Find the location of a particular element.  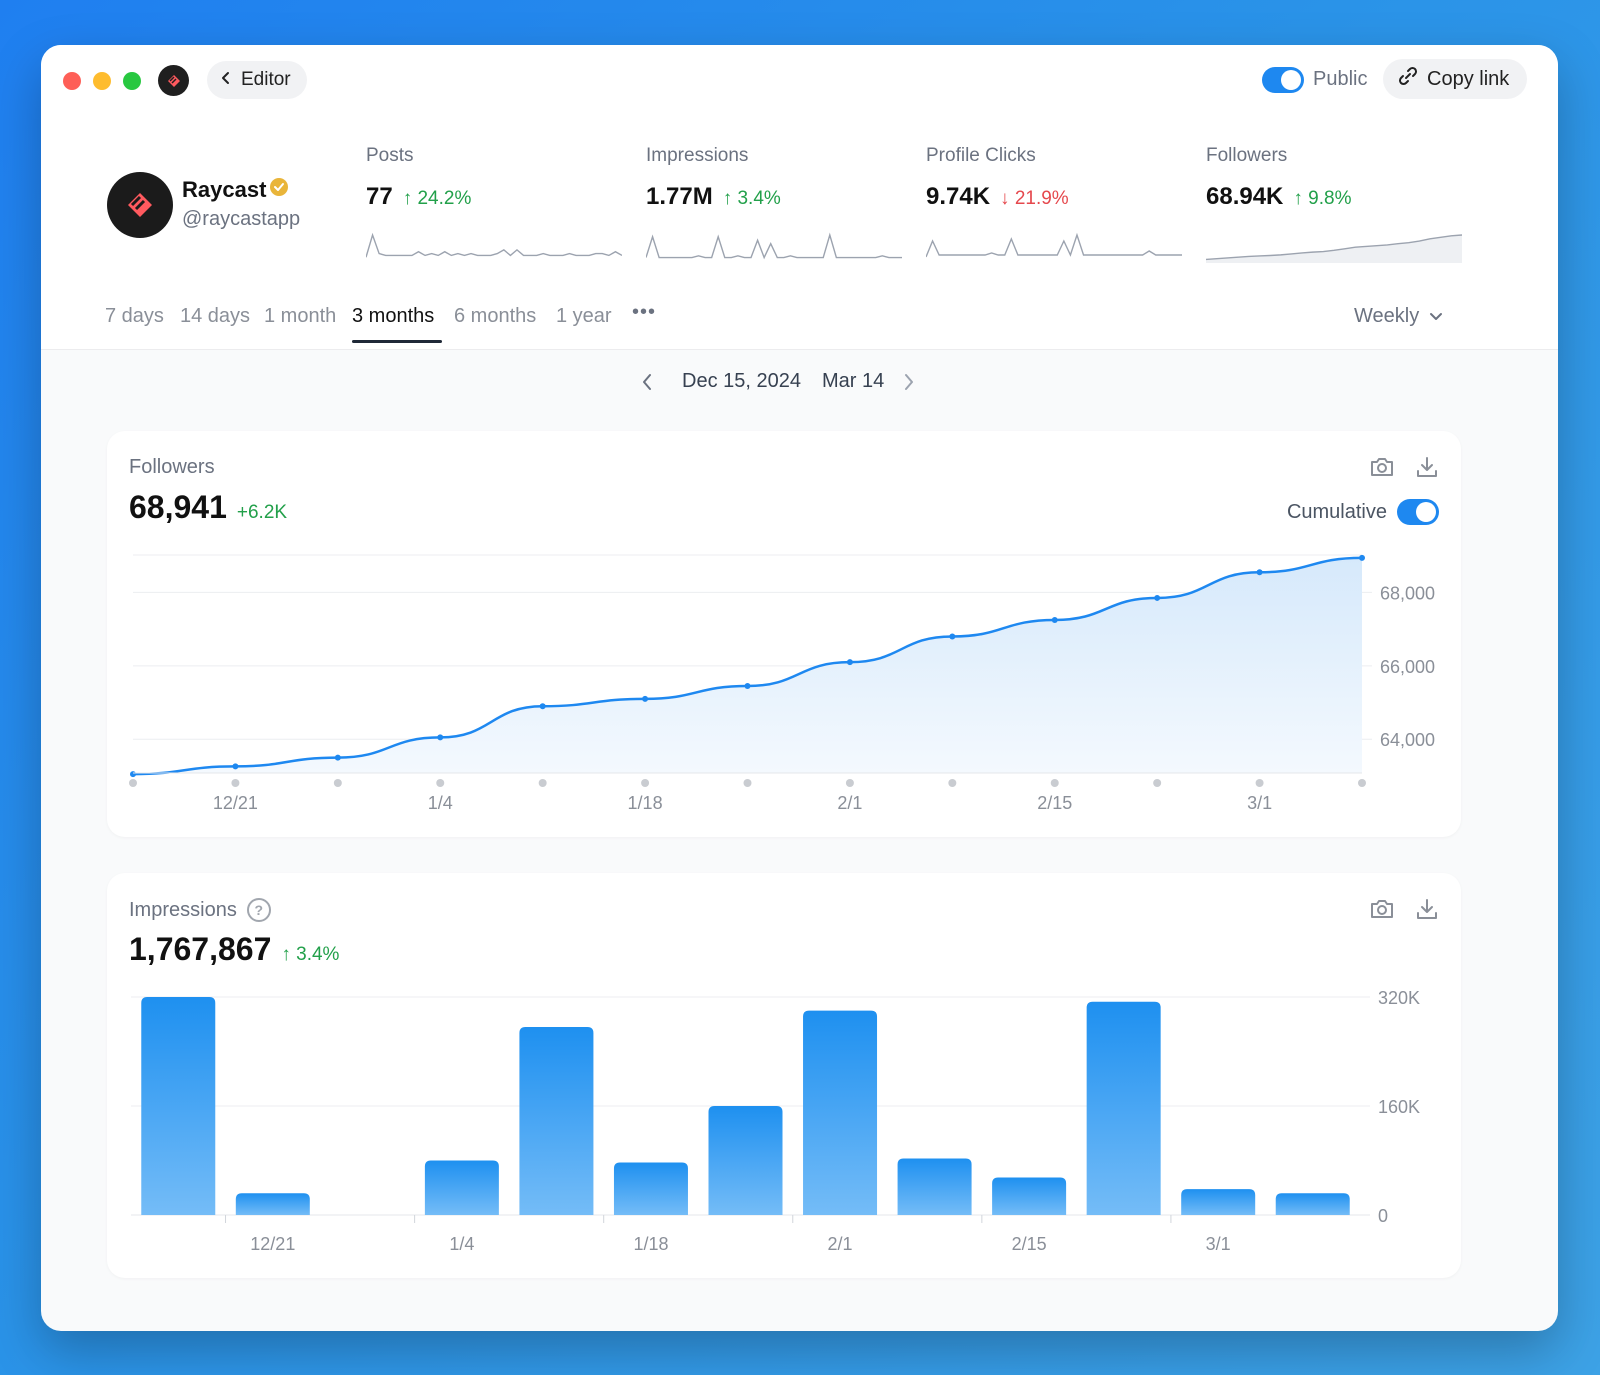

stat-label: Followers is located at coordinates (1247, 155).